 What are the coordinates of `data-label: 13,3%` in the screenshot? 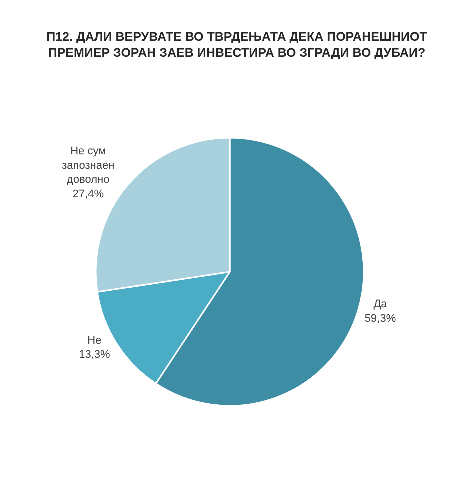 It's located at (95, 355).